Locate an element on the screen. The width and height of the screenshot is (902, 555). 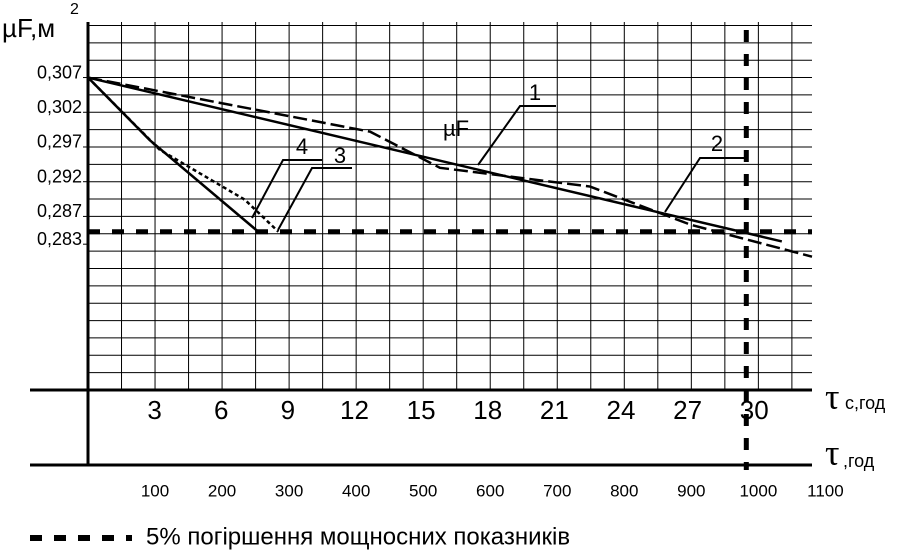
x-tick-label: 1100 is located at coordinates (825, 490).